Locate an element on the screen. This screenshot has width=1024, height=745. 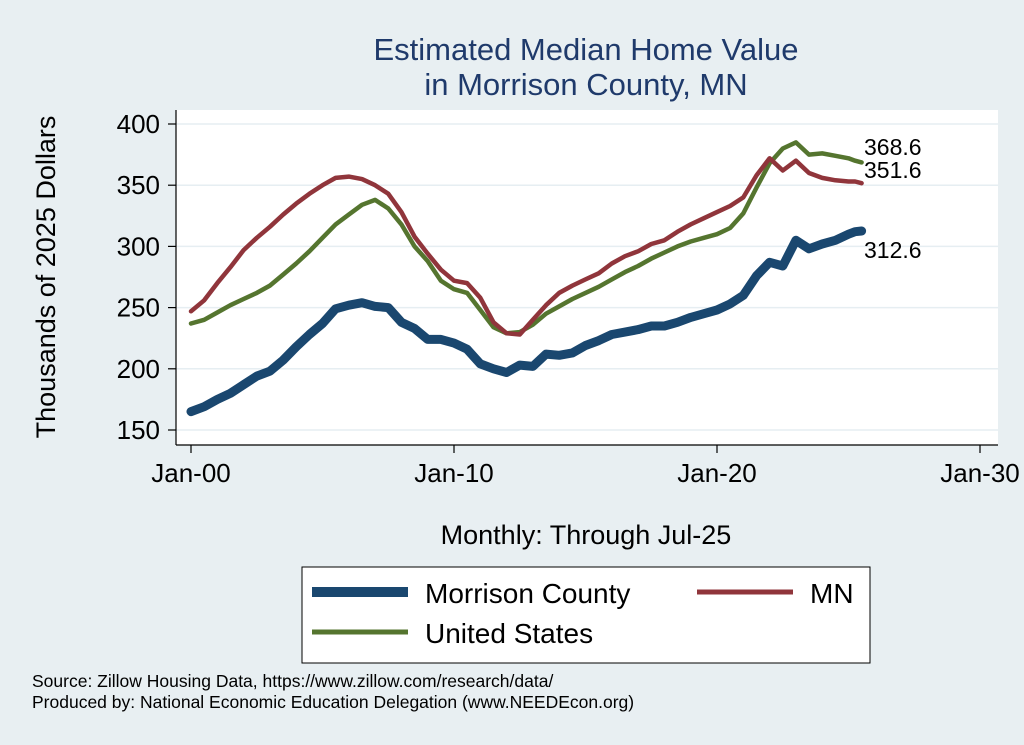
x-tick-label: Jan-20 is located at coordinates (717, 473).